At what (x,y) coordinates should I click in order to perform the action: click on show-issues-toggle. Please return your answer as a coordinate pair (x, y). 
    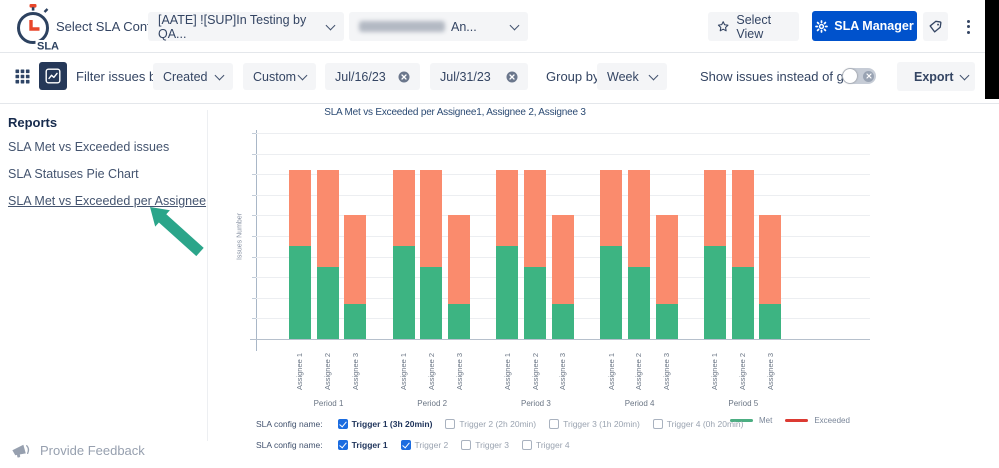
    Looking at the image, I should click on (859, 76).